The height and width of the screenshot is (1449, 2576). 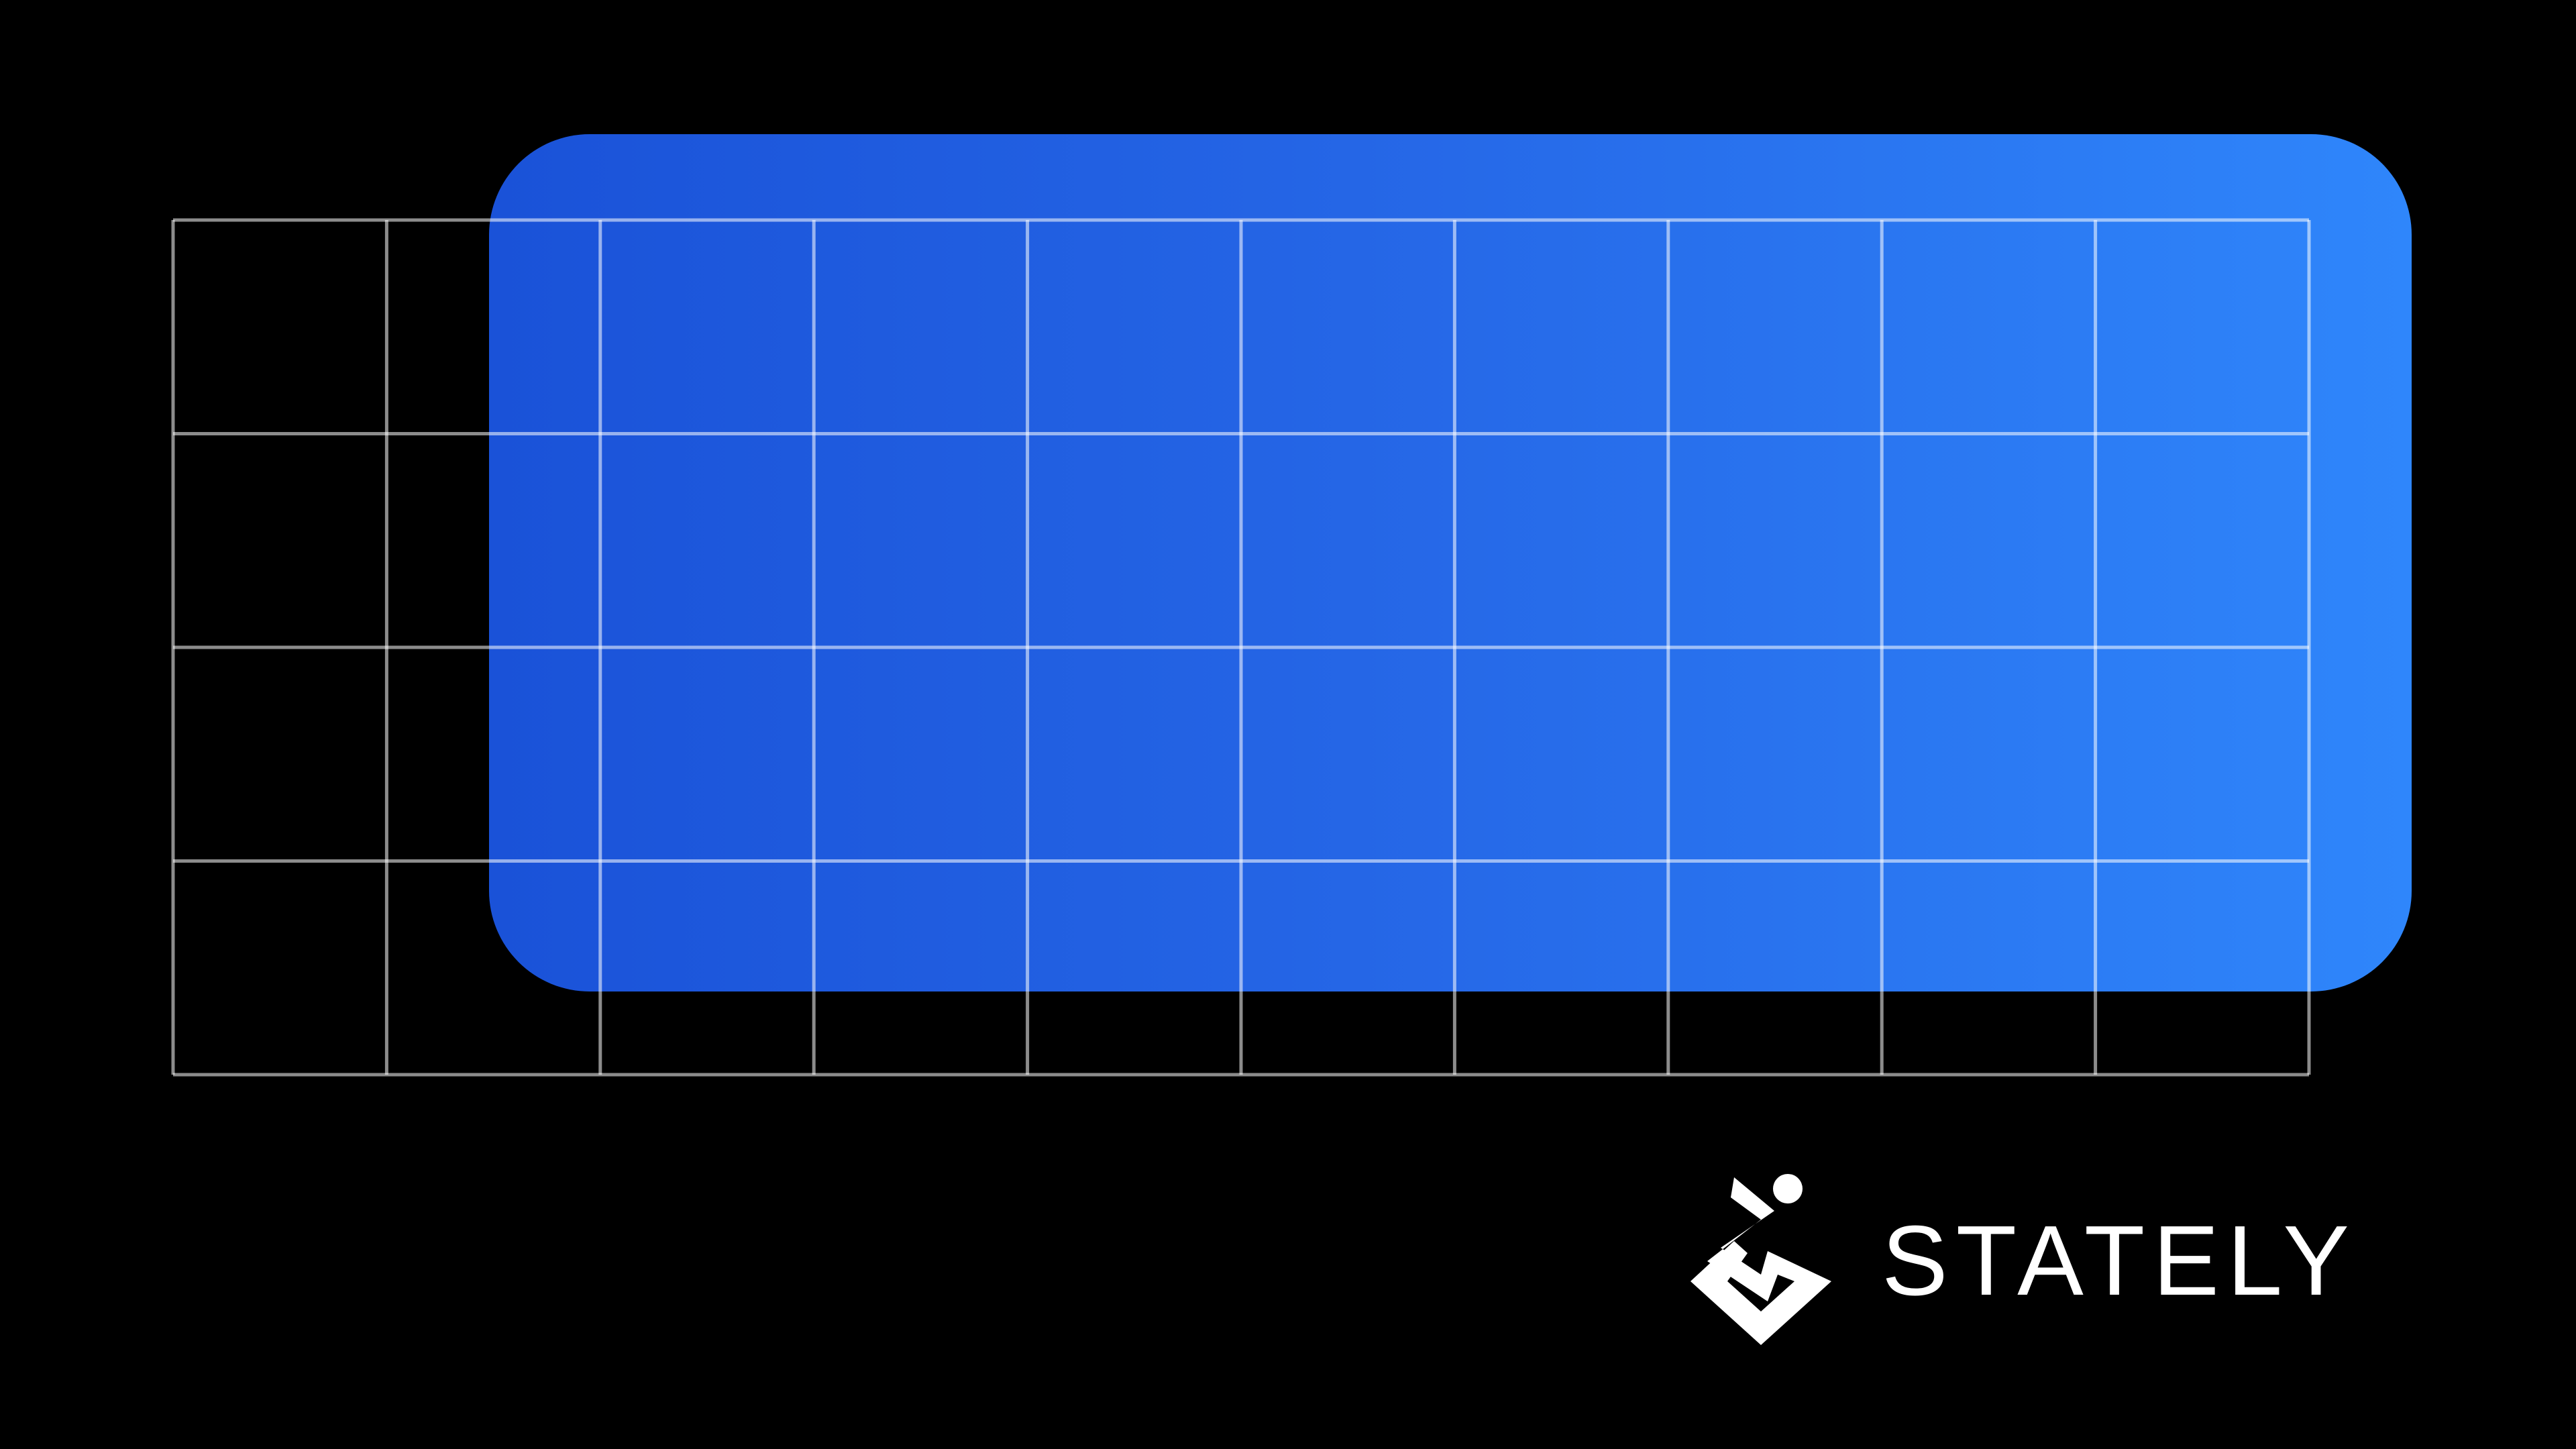 I want to click on brand-name: STATELY, so click(x=2120, y=1260).